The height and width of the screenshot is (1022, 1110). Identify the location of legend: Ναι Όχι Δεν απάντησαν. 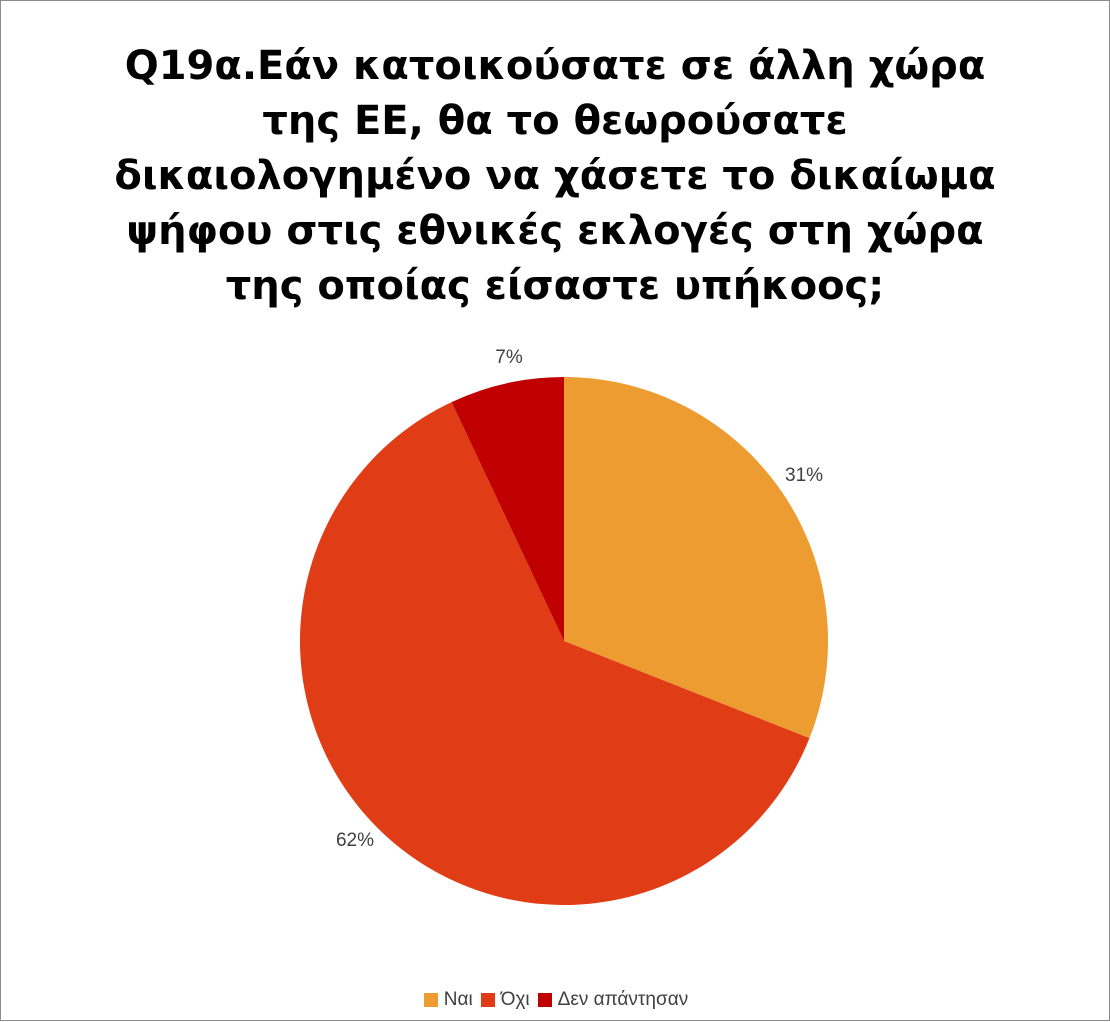
(555, 1000).